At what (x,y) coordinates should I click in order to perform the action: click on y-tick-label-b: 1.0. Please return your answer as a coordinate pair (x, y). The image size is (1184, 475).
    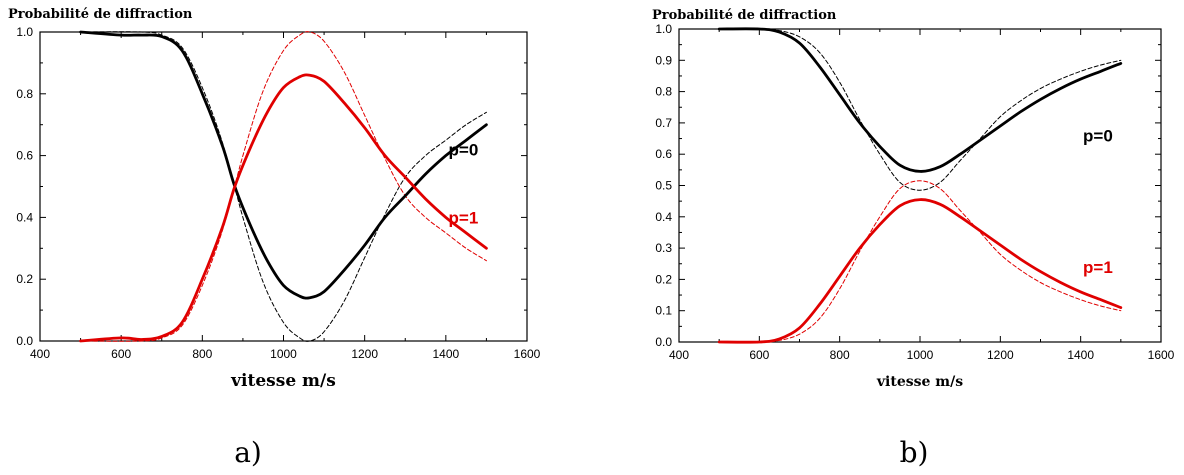
    Looking at the image, I should click on (663, 29).